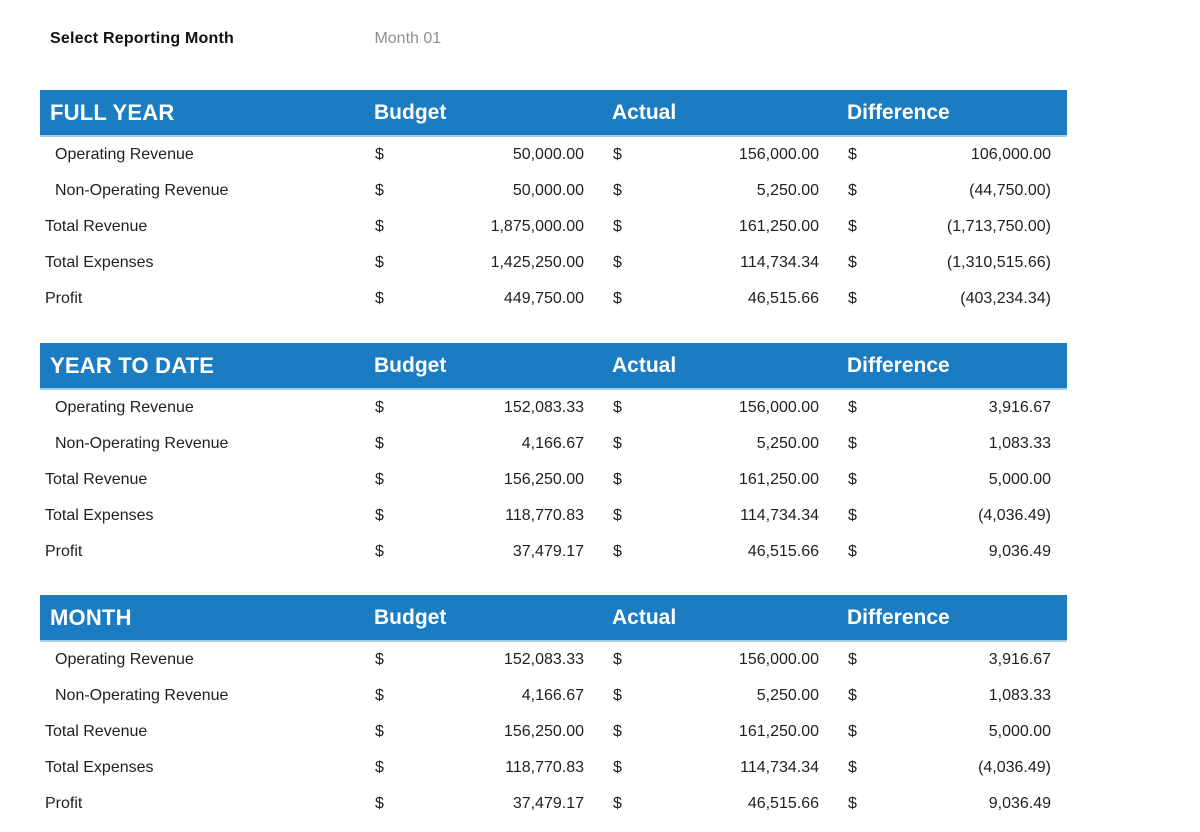 The width and height of the screenshot is (1200, 832). What do you see at coordinates (1014, 767) in the screenshot?
I see `difference-value: (4,036.49)` at bounding box center [1014, 767].